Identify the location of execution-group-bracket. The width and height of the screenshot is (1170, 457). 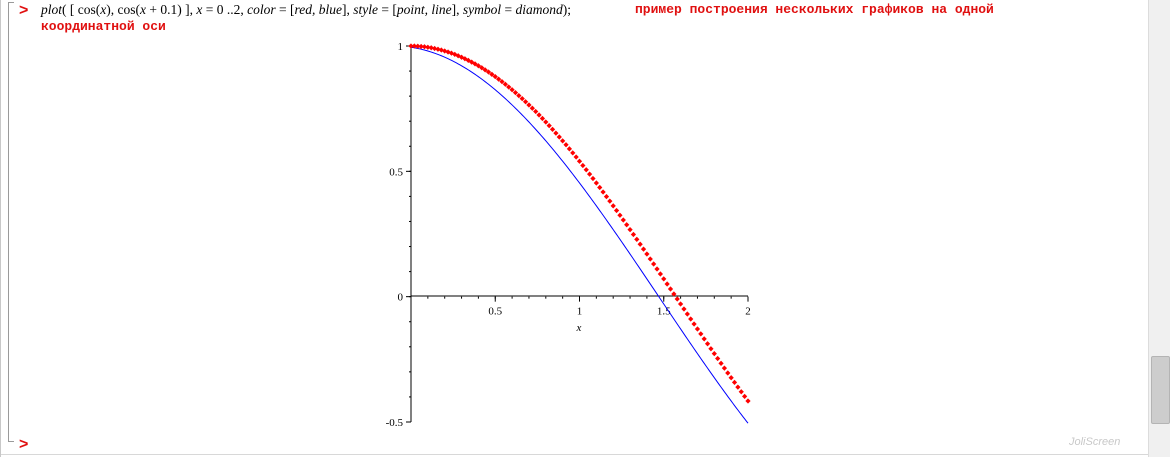
(11, 222).